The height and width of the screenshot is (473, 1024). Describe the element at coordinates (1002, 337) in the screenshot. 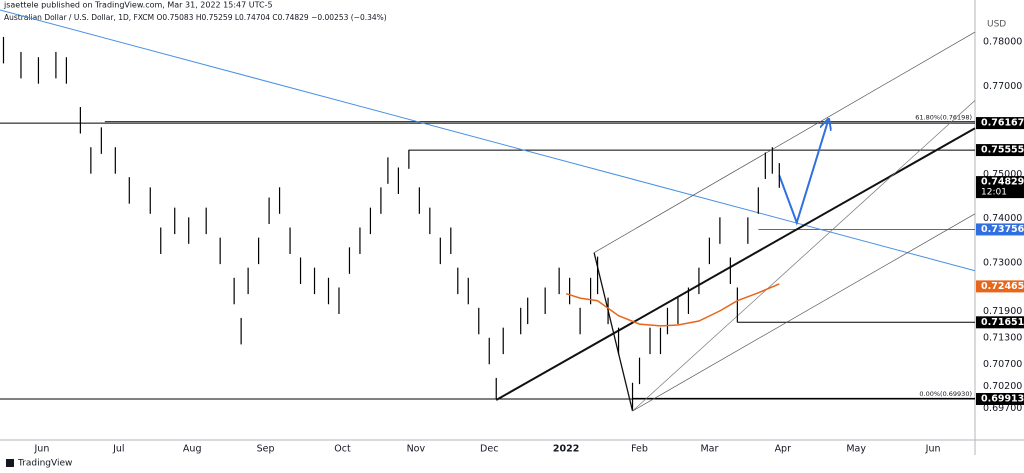

I see `y-tick-label: 0.71300` at that location.